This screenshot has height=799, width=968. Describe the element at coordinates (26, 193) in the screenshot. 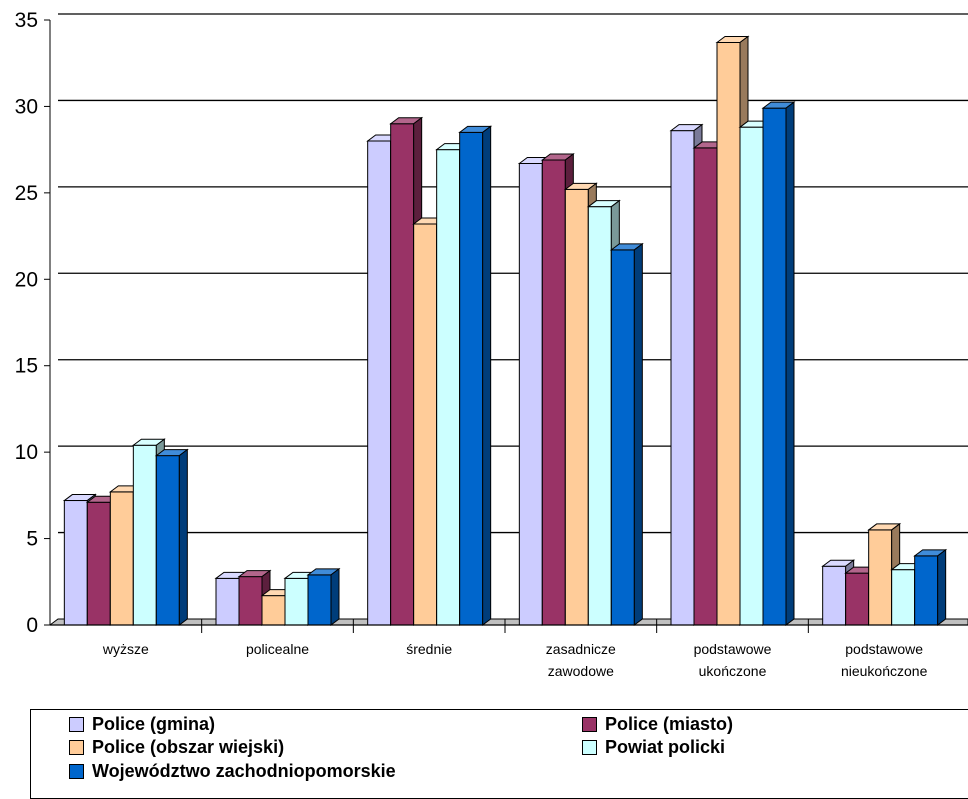

I see `y-tick-label: 25` at that location.